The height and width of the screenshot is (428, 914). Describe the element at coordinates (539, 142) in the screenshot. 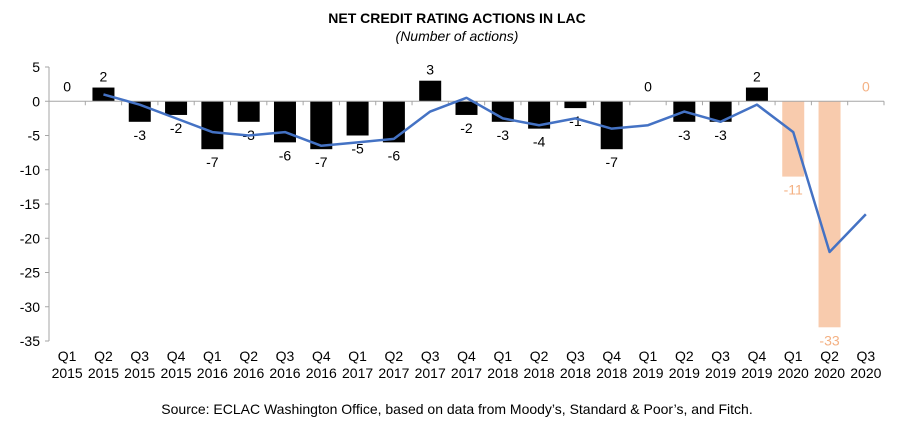

I see `data-label: -4` at that location.